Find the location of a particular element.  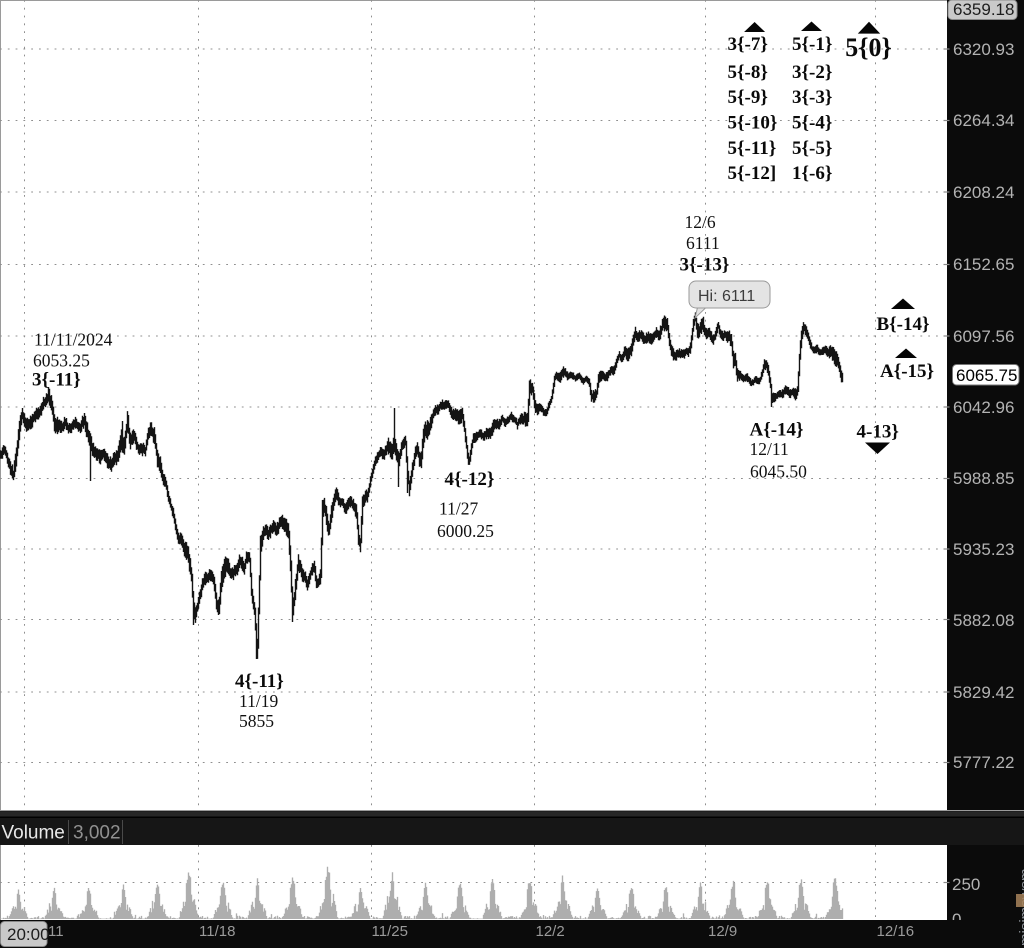

svg-text: 5882.08 is located at coordinates (983, 620).